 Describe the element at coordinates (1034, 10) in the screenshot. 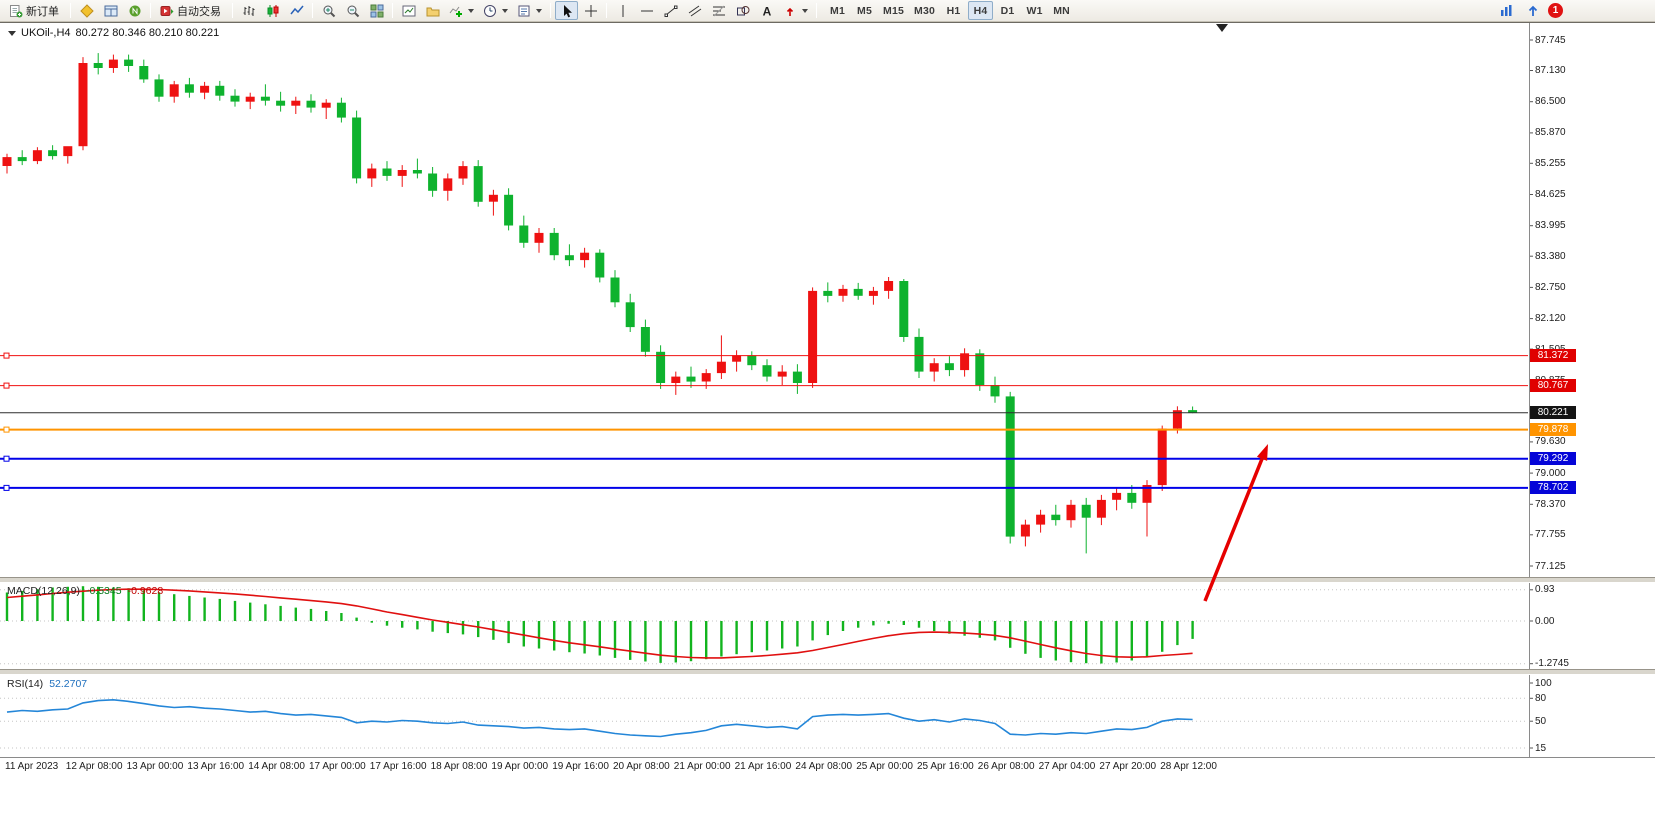

I see `timeframe-button-w1: W1` at that location.